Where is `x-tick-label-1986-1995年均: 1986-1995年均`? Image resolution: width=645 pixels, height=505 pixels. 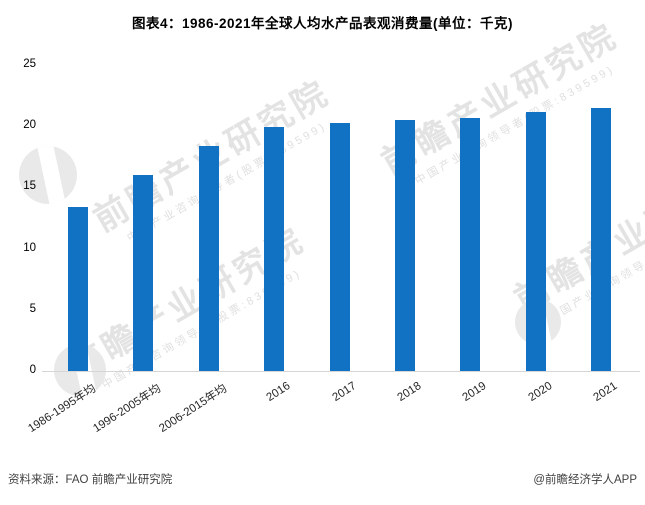 x-tick-label-1986-1995年均: 1986-1995年均 is located at coordinates (62, 409).